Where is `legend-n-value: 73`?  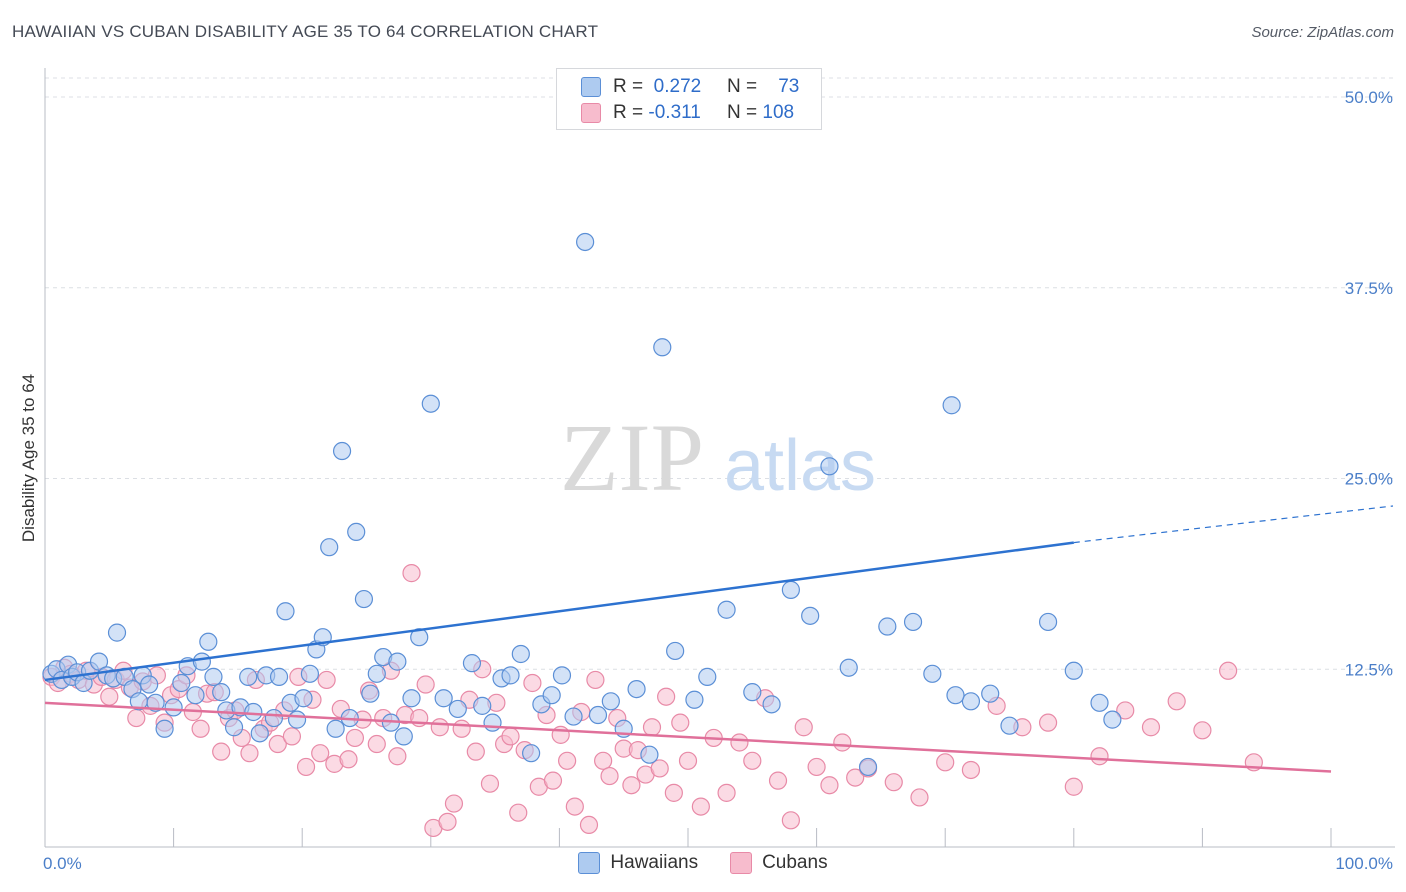
legend-n-value: 73 is located at coordinates (789, 86).